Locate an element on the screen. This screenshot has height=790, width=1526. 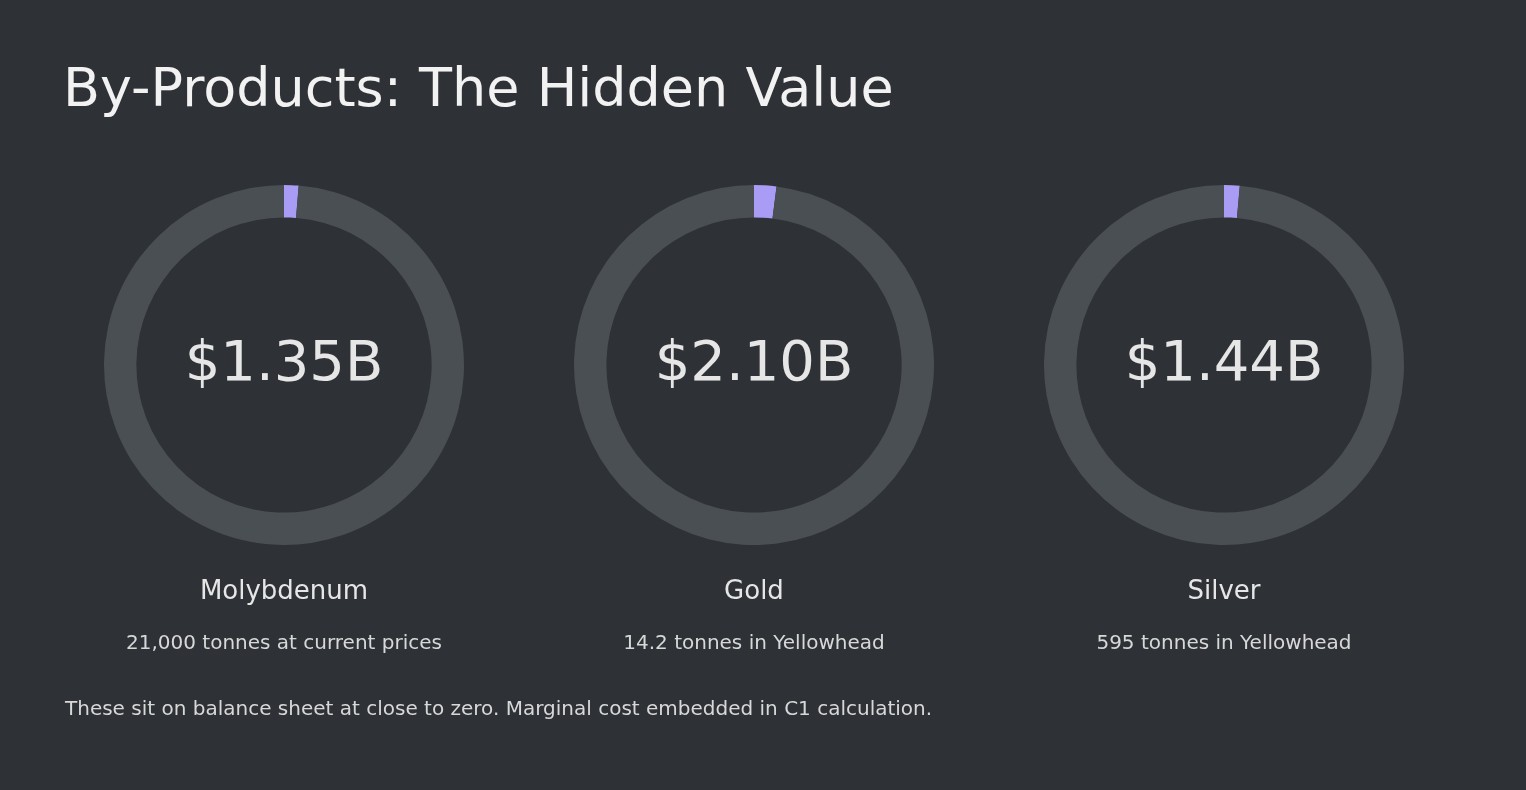
text: These sit on balance sheet at close to zero. Marginal cost embedded in C1 calculation. is located at coordinates (499, 708).